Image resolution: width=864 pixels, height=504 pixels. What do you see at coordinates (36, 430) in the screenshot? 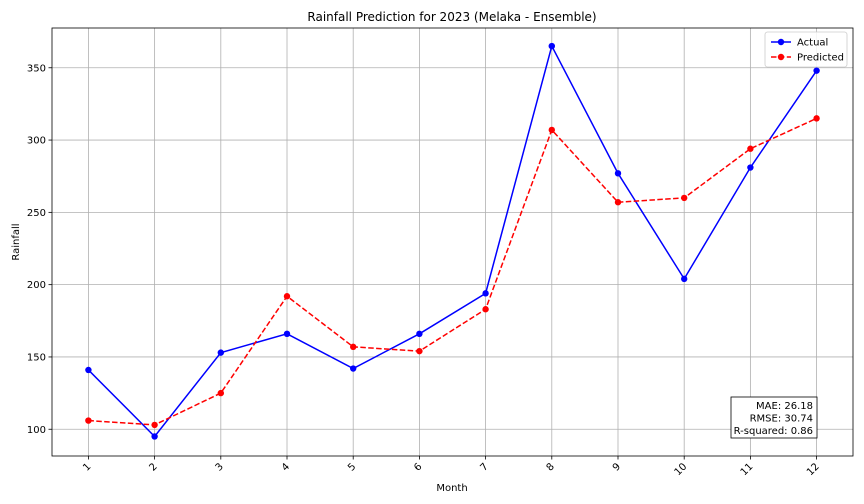
I see `y-tick-label: 100` at bounding box center [36, 430].